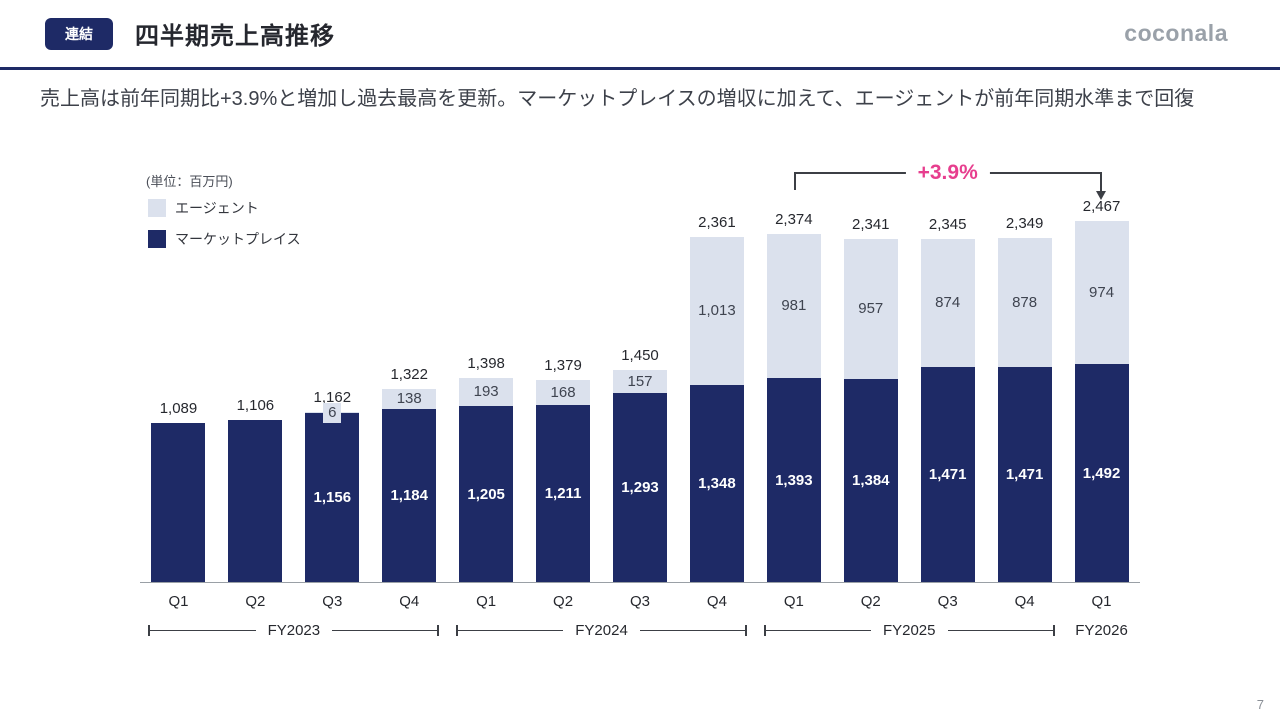 The image size is (1280, 720). Describe the element at coordinates (409, 485) in the screenshot. I see `bar-Q4-3: 138 1,184` at that location.